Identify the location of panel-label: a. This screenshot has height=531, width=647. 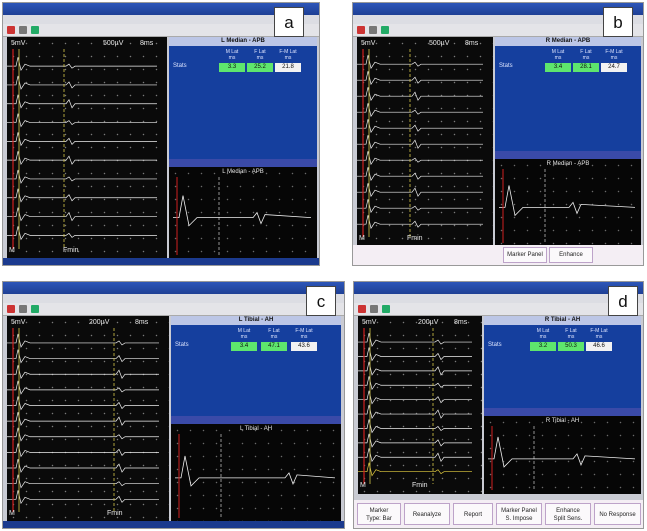
(289, 22).